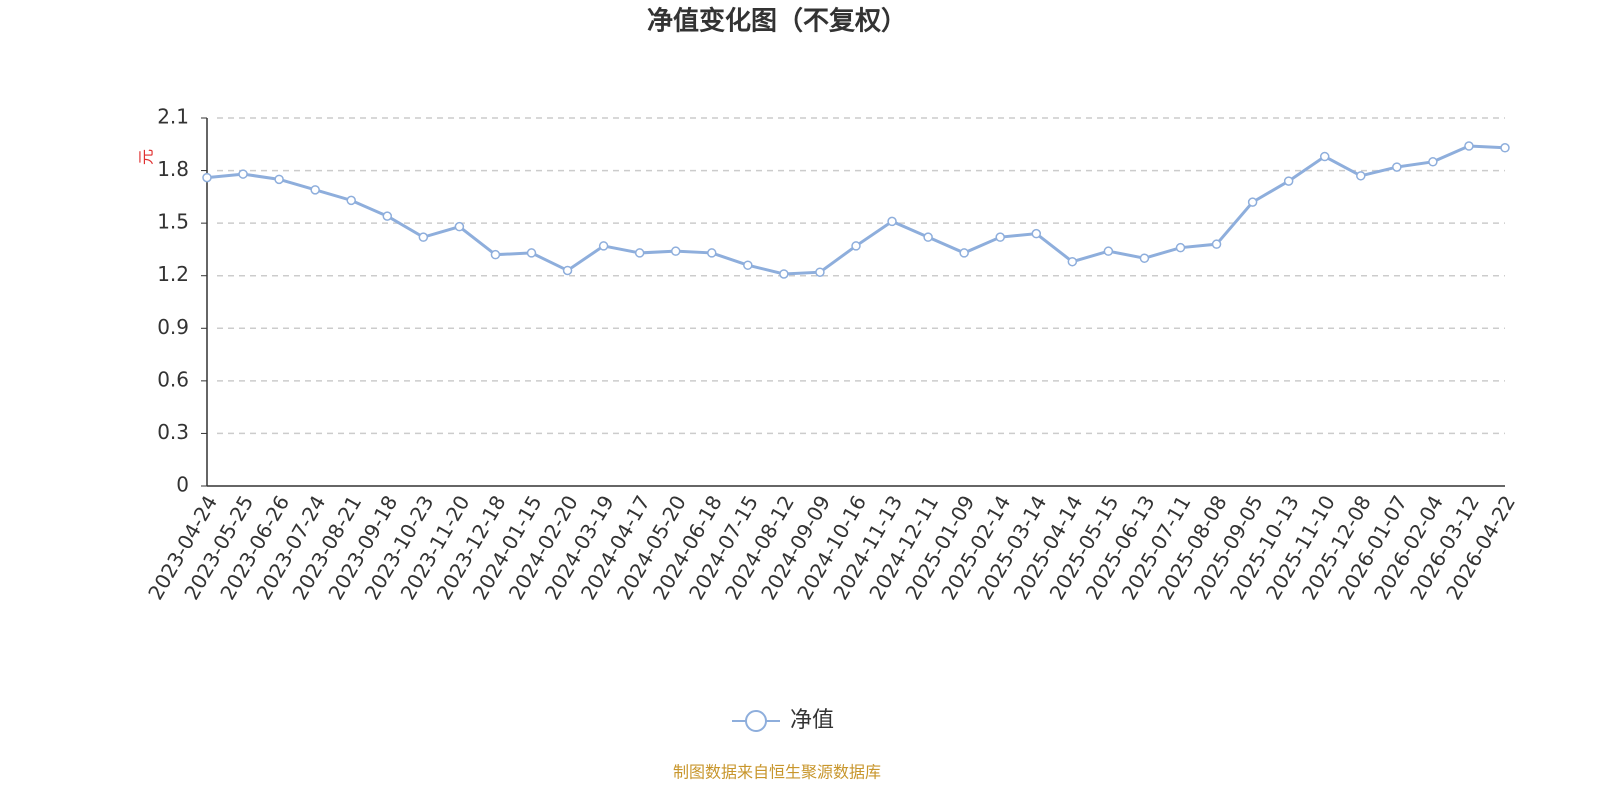 The width and height of the screenshot is (1600, 800). I want to click on series-line, so click(856, 210).